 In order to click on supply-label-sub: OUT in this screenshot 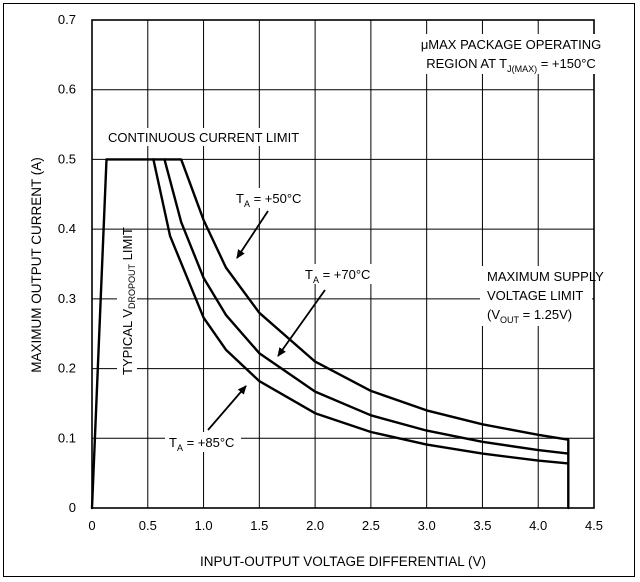, I will do `click(510, 320)`.